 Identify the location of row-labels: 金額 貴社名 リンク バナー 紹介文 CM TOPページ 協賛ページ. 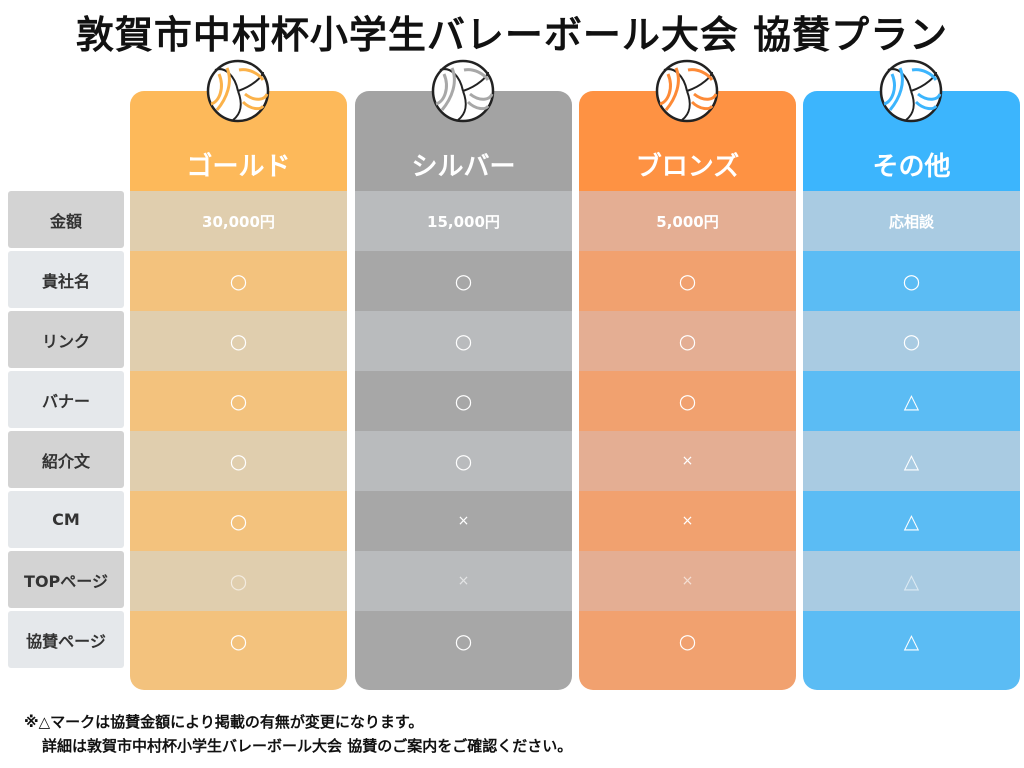
(66, 431).